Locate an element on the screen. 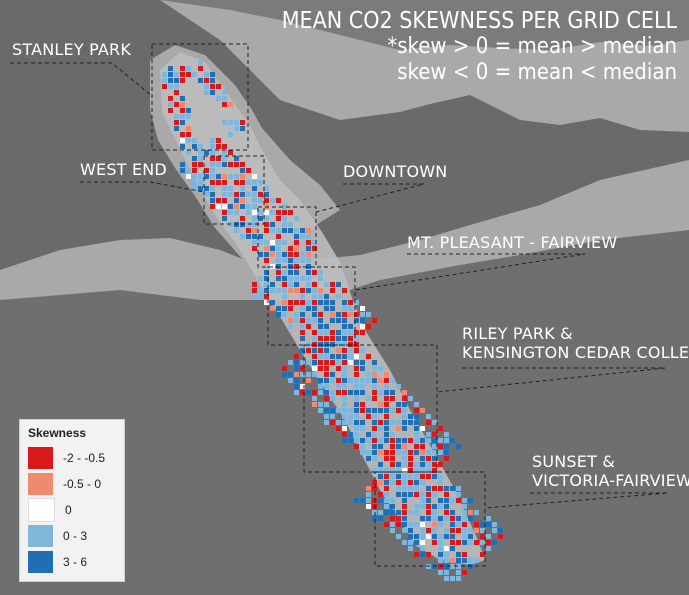 This screenshot has height=595, width=689. legend-label: 0 - 3 is located at coordinates (75, 535).